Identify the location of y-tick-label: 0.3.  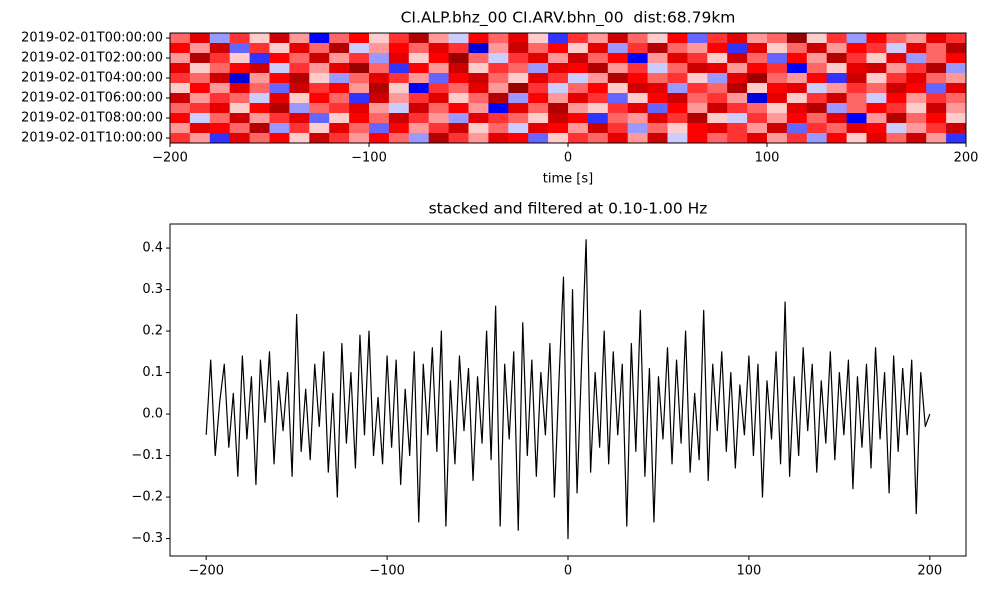
(152, 289).